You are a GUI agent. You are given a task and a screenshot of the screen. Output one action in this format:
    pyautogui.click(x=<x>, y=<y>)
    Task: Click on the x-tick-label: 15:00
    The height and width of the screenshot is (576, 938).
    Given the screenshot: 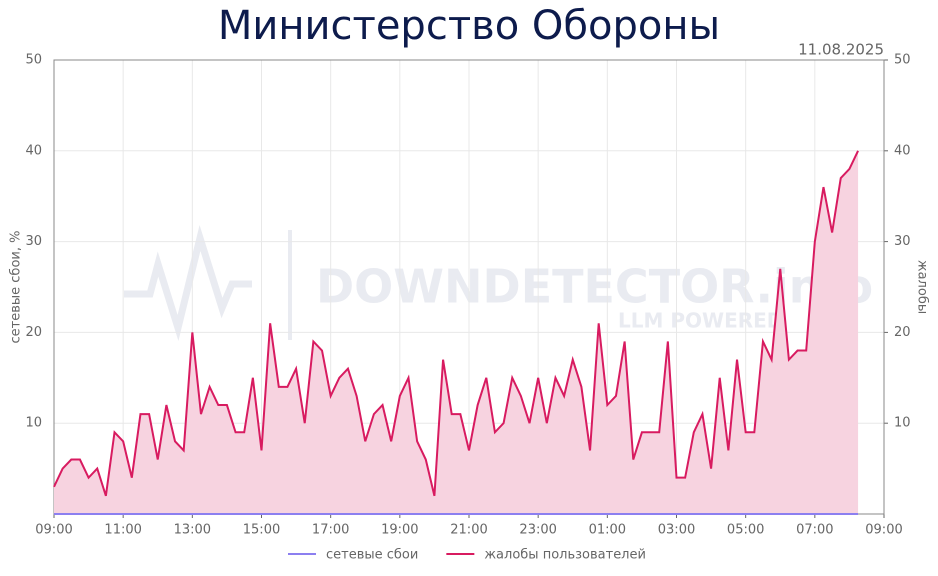 What is the action you would take?
    pyautogui.click(x=261, y=530)
    